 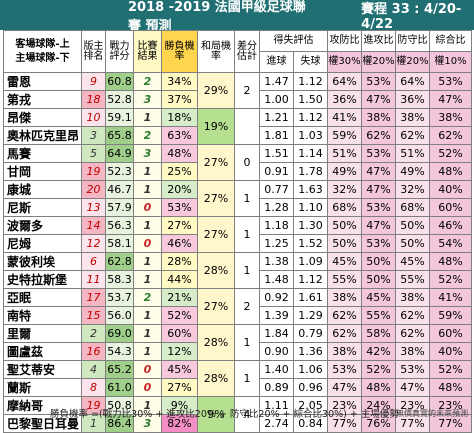 What do you see at coordinates (119, 117) in the screenshot?
I see `power-cell: 59.1` at bounding box center [119, 117].